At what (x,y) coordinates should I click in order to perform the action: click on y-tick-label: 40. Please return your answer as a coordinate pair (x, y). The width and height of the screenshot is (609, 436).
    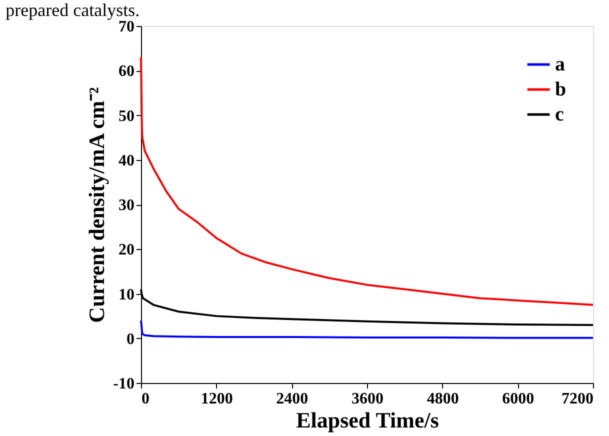
    Looking at the image, I should click on (126, 161).